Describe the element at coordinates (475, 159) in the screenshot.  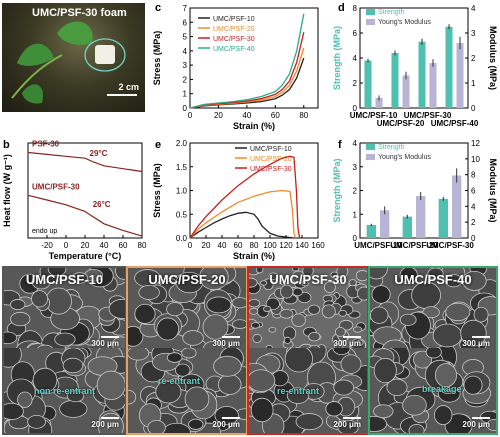
I see `y2-tick-label: 10` at that location.